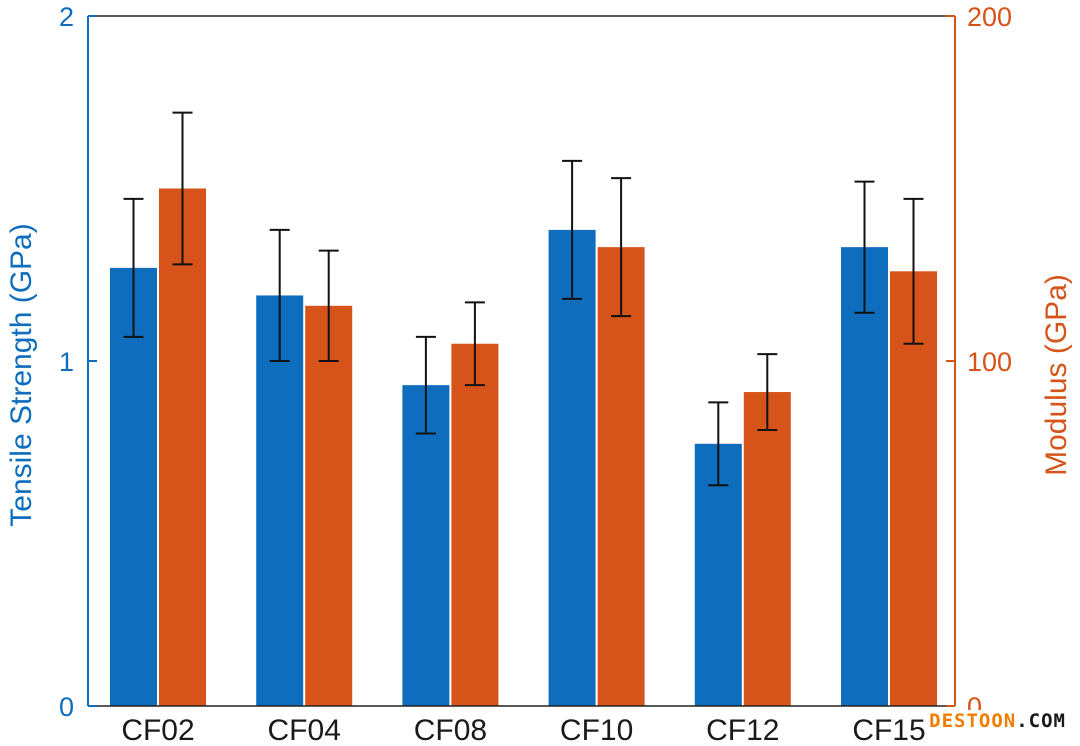 The height and width of the screenshot is (746, 1080). What do you see at coordinates (66, 707) in the screenshot?
I see `left-tick-label: 0` at bounding box center [66, 707].